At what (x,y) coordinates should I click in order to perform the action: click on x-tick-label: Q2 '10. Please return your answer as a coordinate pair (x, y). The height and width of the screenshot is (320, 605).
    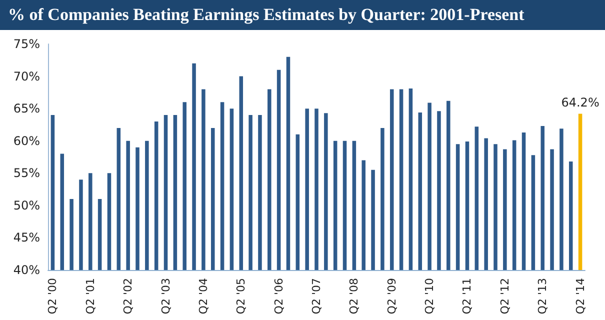
    Looking at the image, I should click on (429, 296).